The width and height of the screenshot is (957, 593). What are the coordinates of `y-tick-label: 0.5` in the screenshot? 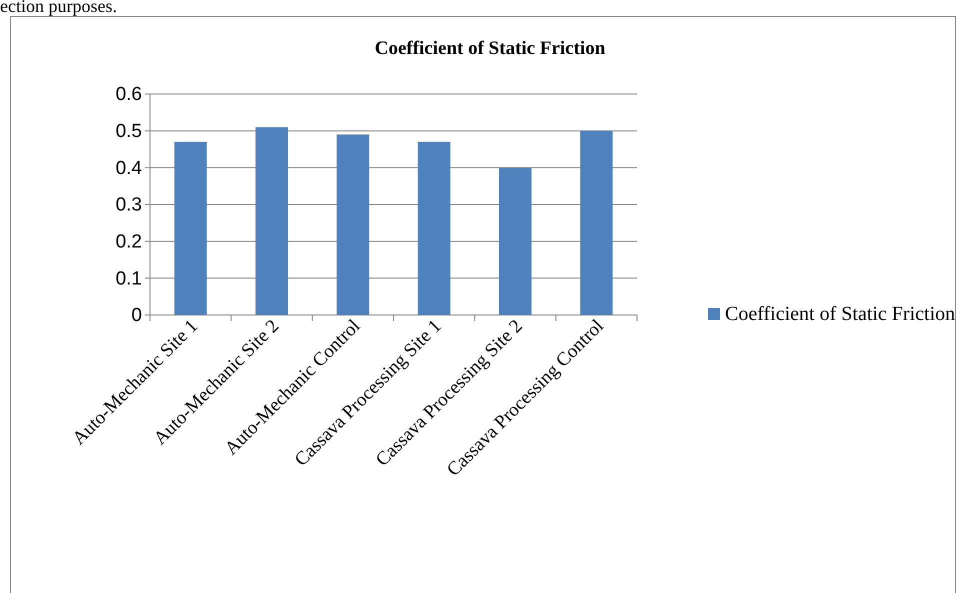 It's located at (129, 131).